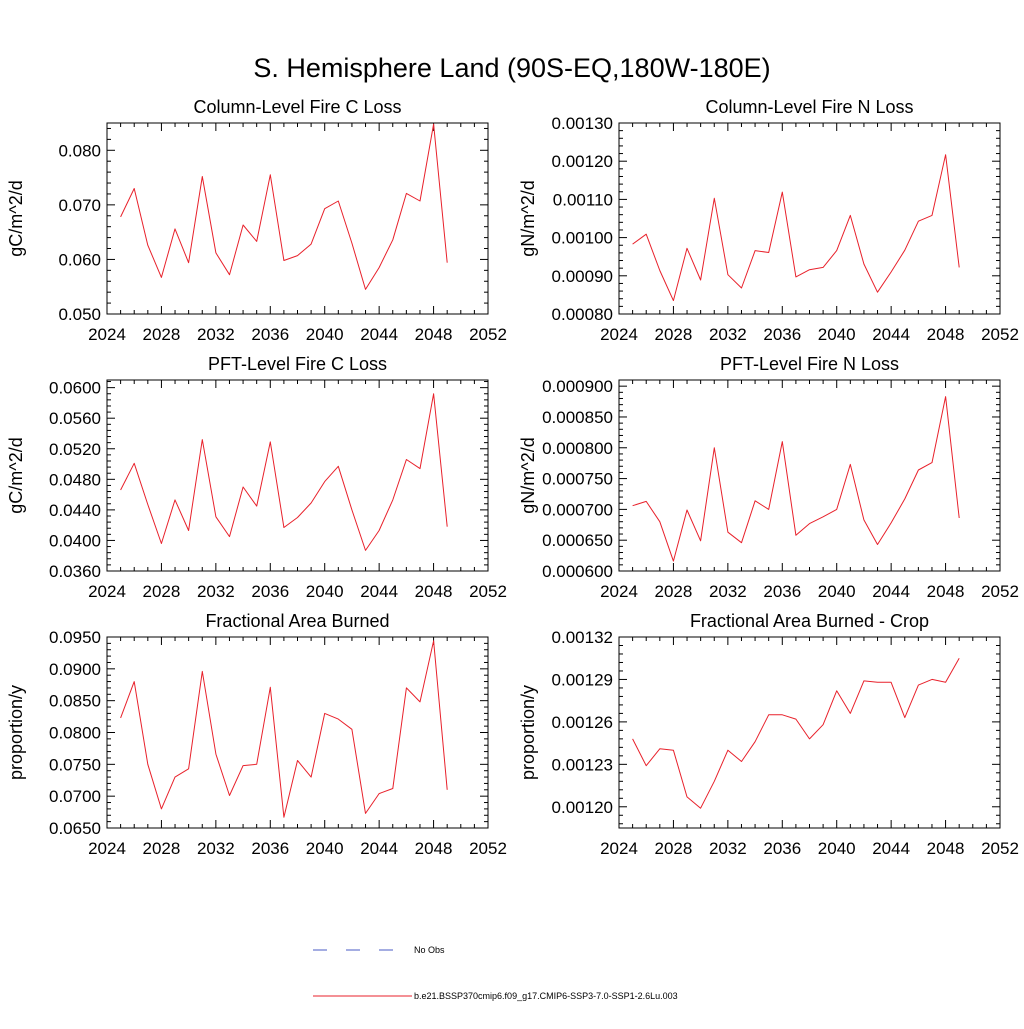 The width and height of the screenshot is (1024, 1029). What do you see at coordinates (582, 764) in the screenshot?
I see `y-tick-label: 0.00123` at bounding box center [582, 764].